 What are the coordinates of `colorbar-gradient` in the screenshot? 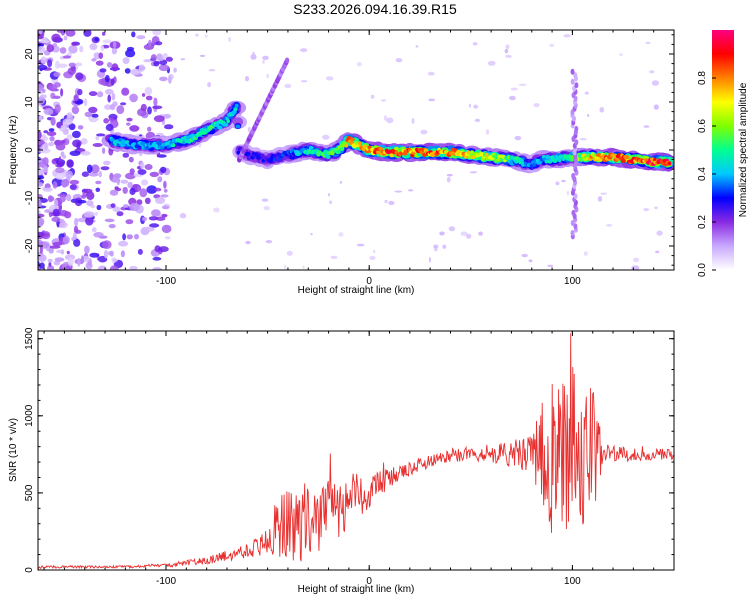 It's located at (723, 150).